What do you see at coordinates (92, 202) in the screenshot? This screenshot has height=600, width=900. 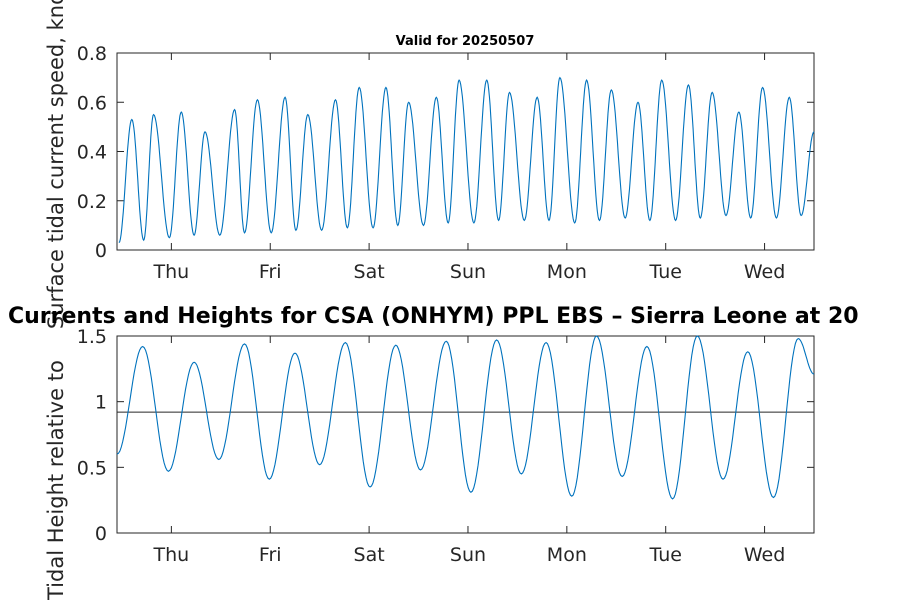 I see `y-tick-label: 0.2` at bounding box center [92, 202].